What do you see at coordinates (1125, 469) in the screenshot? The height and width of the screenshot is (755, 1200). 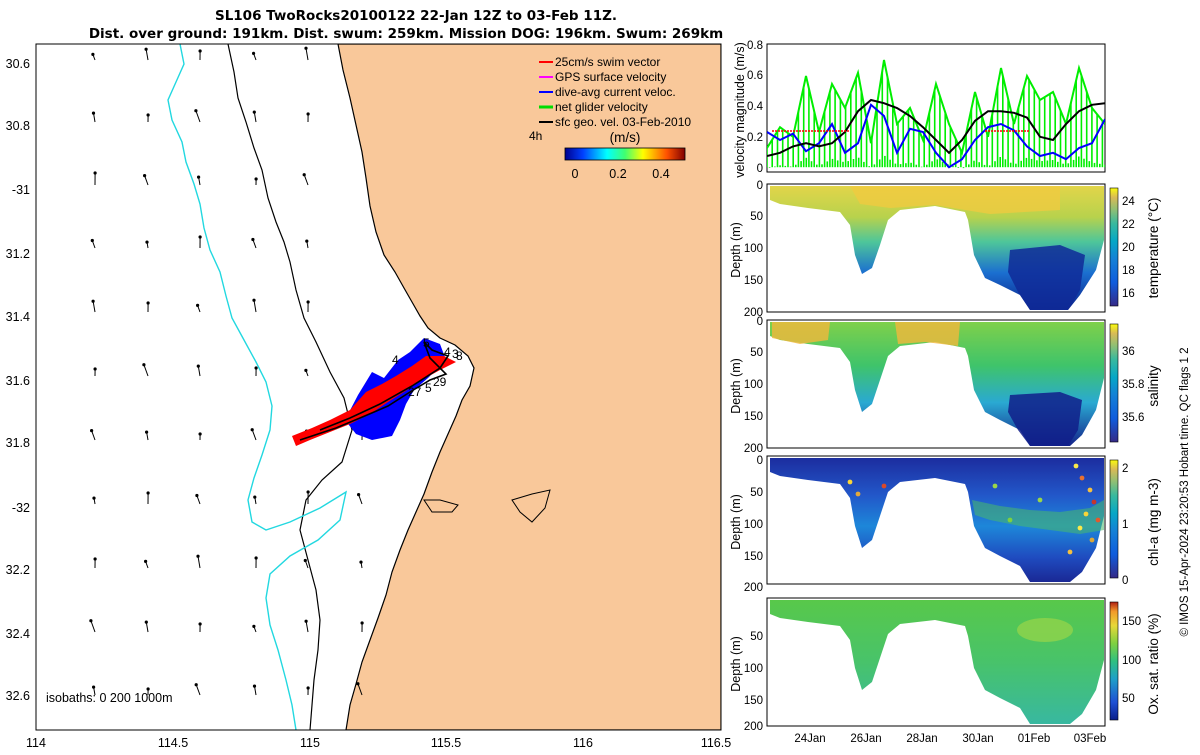 I see `chl-cbtick: 2` at bounding box center [1125, 469].